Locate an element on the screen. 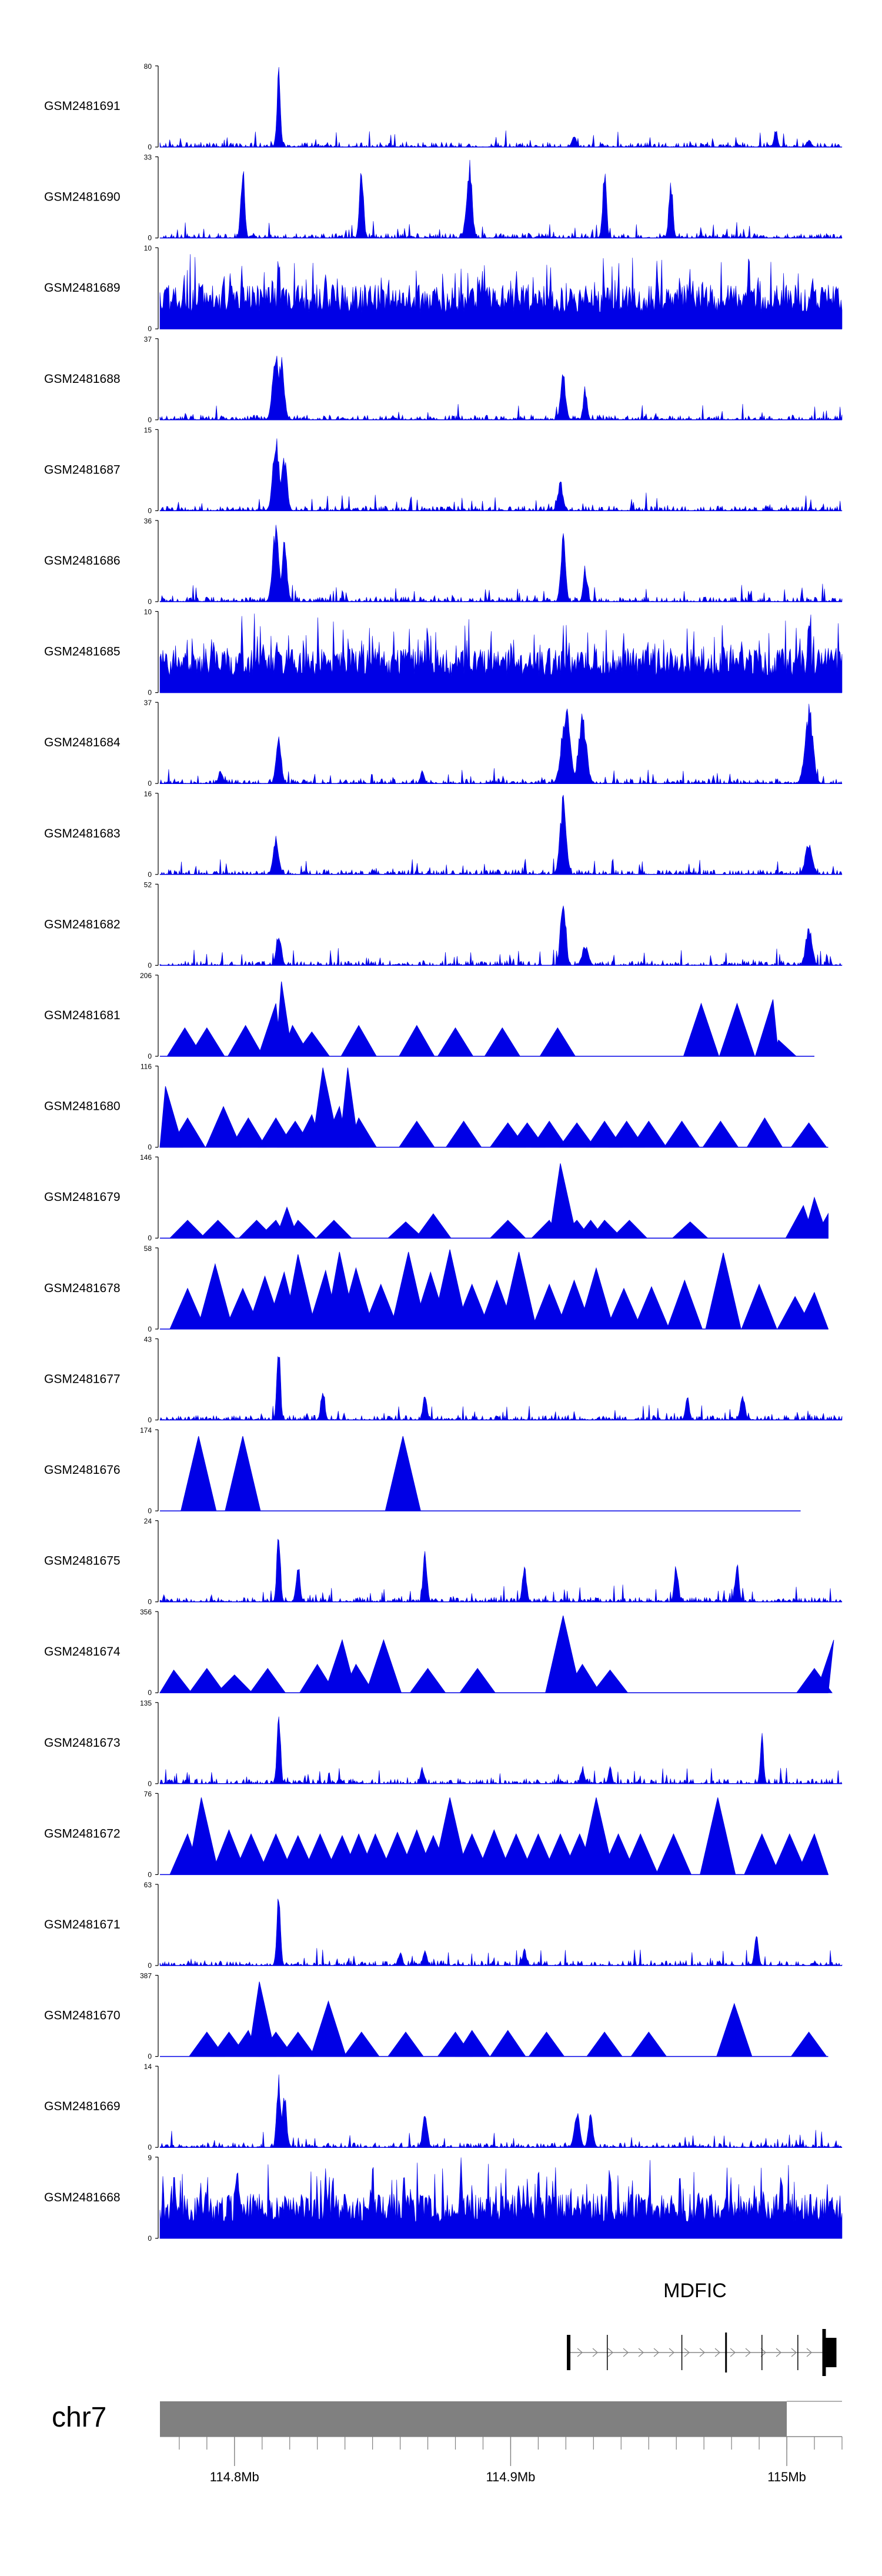 This screenshot has height=2576, width=882. gene-label: MDFIC is located at coordinates (695, 2291).